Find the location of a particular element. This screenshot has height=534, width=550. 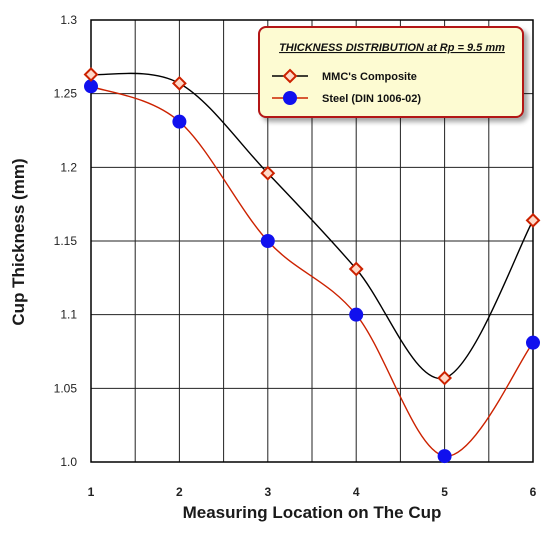

x-tick-label: 1 is located at coordinates (91, 492).